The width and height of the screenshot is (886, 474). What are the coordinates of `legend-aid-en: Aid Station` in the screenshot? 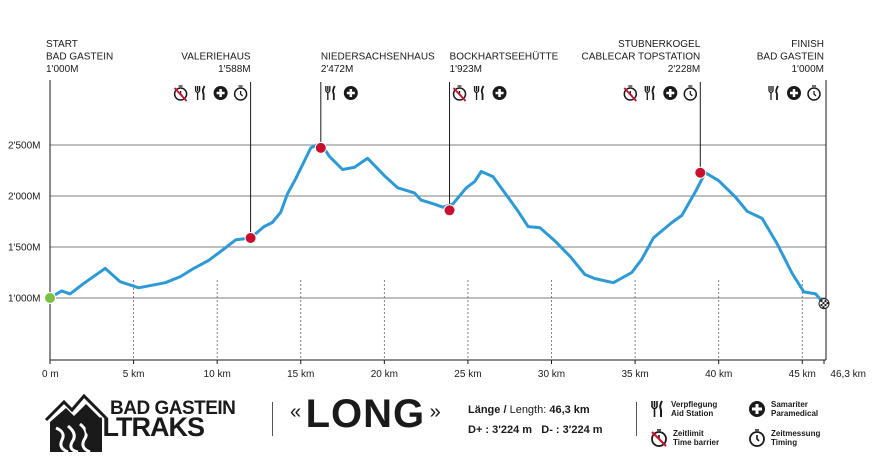 It's located at (692, 413).